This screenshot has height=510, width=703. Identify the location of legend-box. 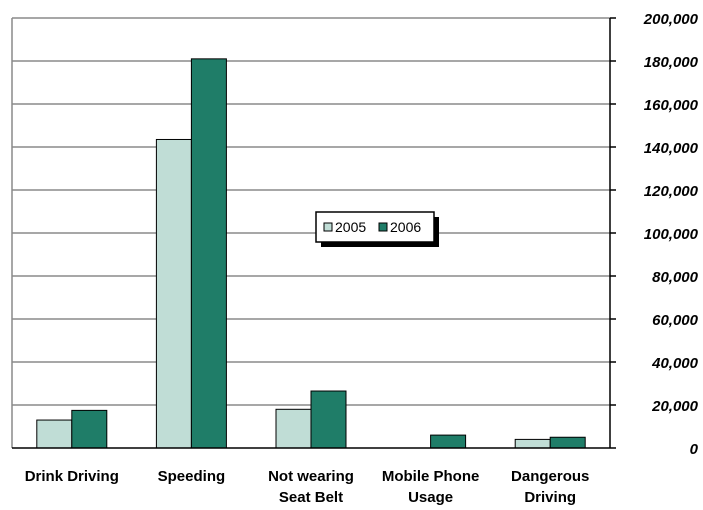
(375, 227).